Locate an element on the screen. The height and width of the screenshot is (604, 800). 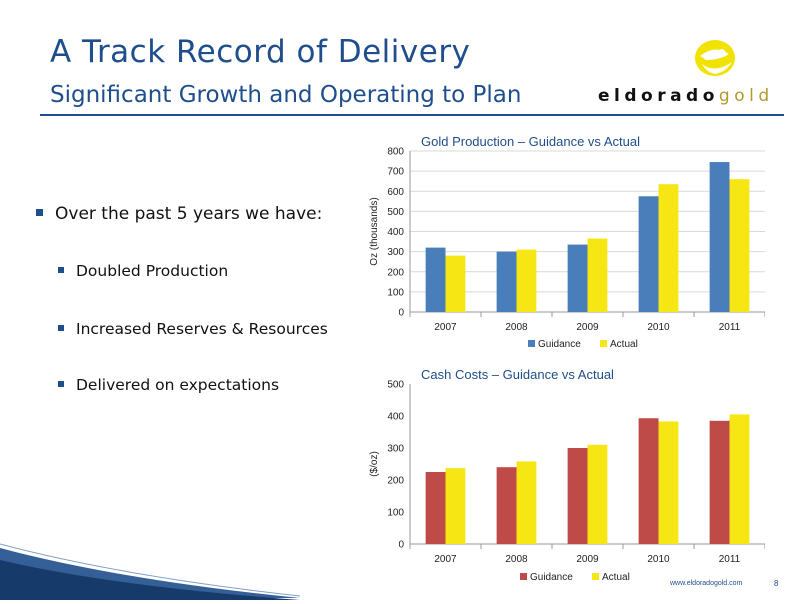
title-divider is located at coordinates (412, 115).